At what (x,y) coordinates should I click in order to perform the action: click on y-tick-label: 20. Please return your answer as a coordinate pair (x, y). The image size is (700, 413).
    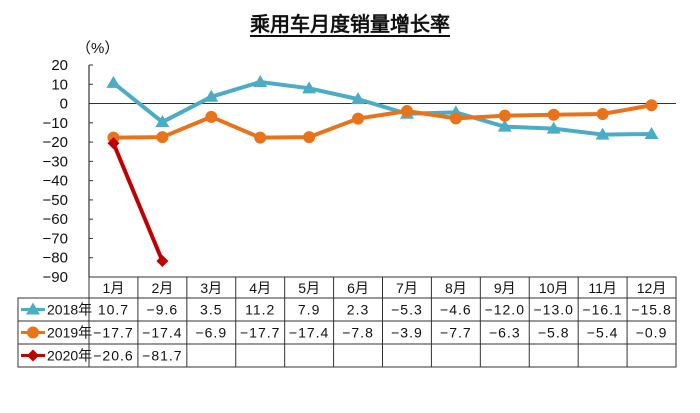
    Looking at the image, I should click on (59, 65).